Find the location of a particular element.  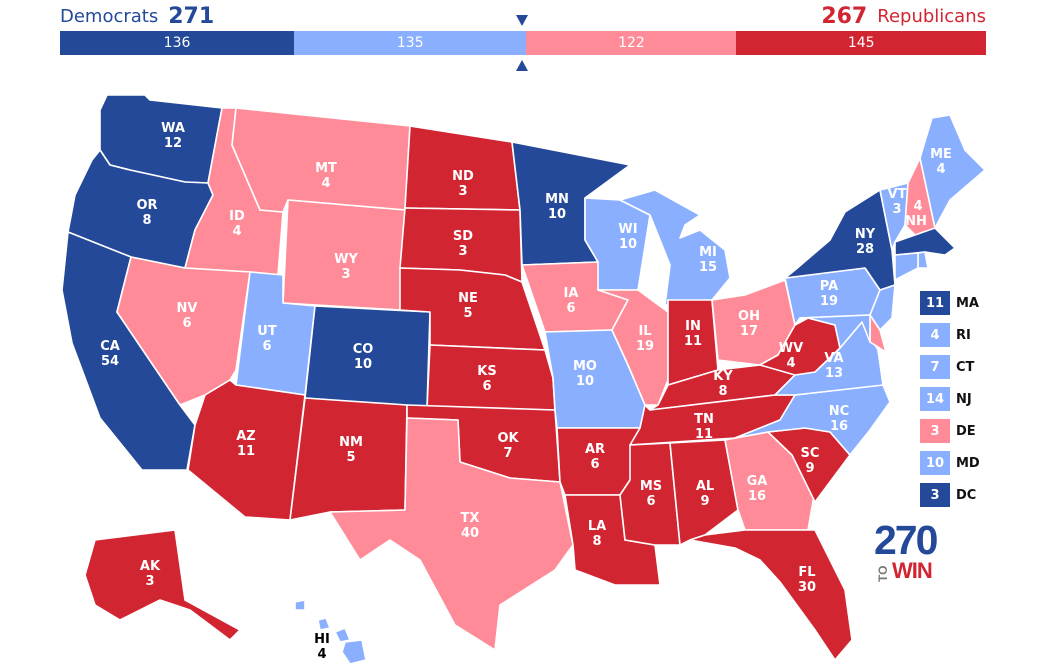

state-ri is located at coordinates (923, 260).